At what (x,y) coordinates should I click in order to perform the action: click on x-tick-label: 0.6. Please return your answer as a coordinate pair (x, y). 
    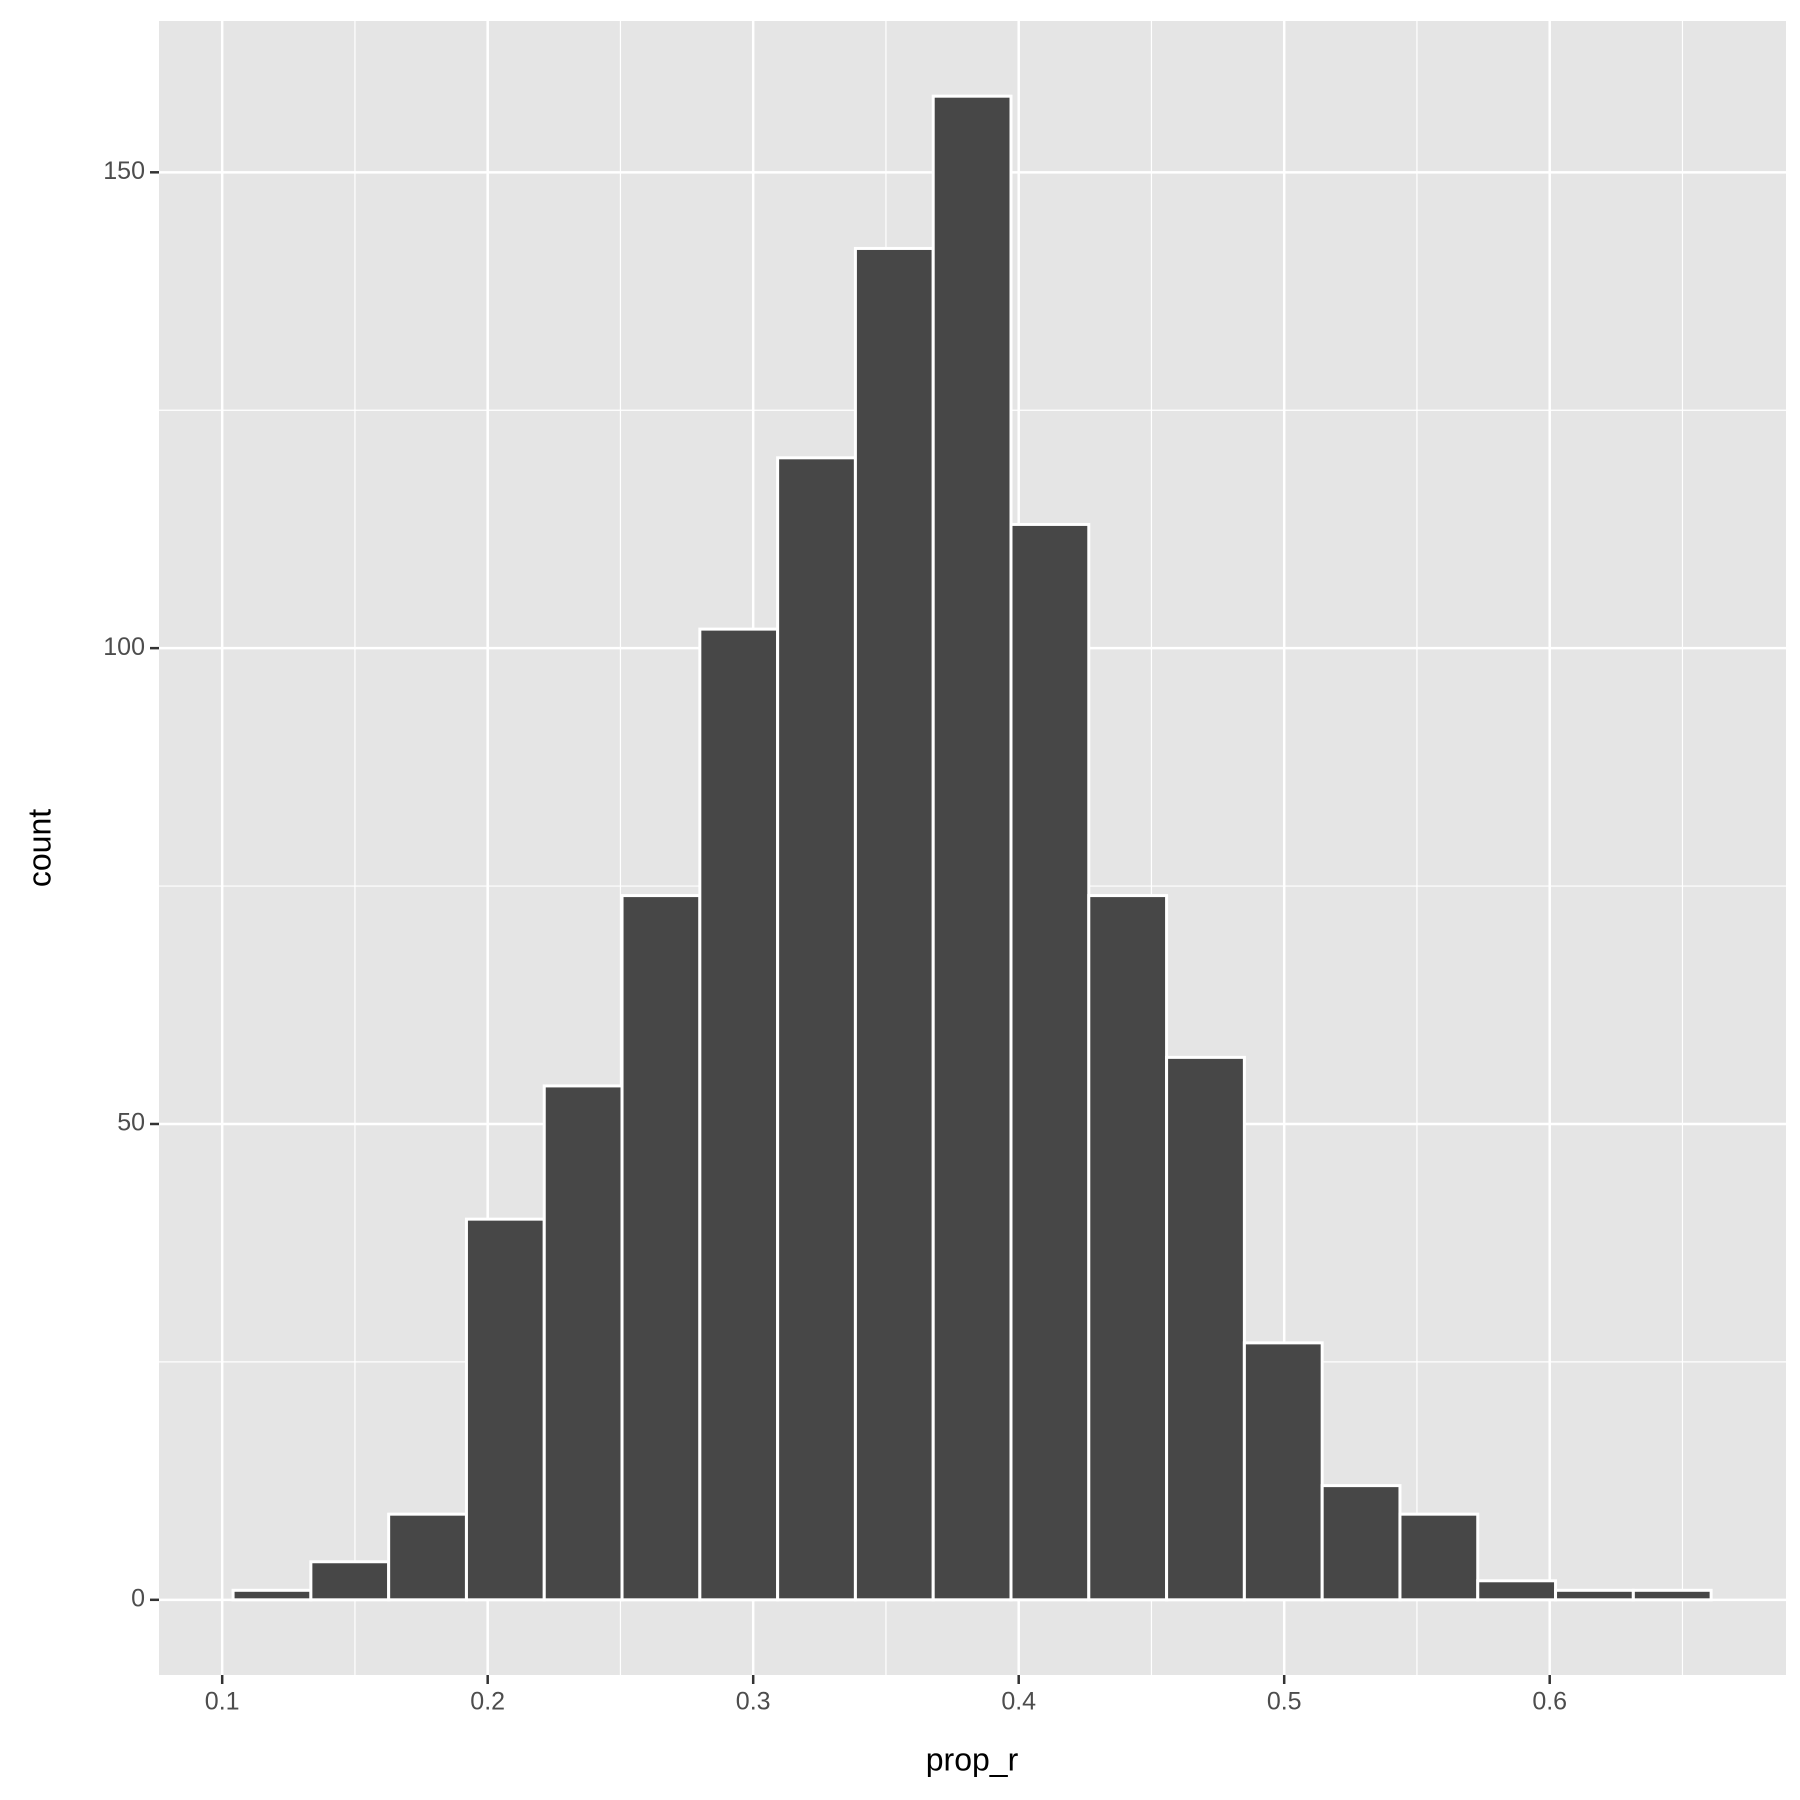
    Looking at the image, I should click on (1549, 1702).